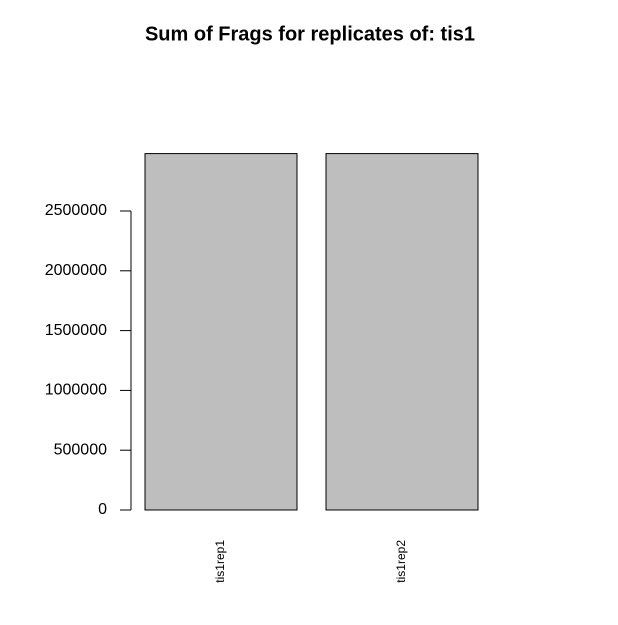  I want to click on y-tick-label: 2000000, so click(76, 270).